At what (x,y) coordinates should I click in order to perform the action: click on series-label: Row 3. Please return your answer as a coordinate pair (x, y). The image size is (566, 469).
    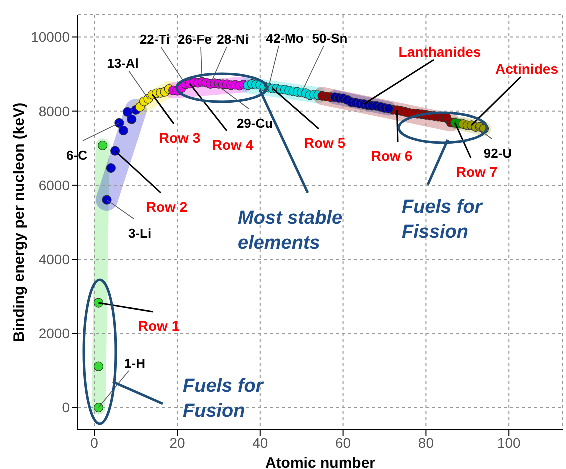
    Looking at the image, I should click on (180, 138).